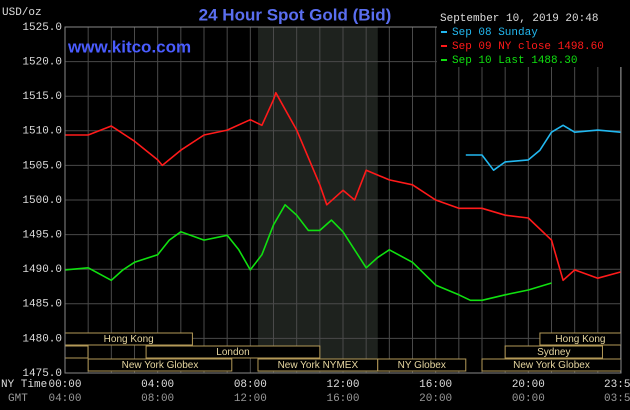 Image resolution: width=630 pixels, height=410 pixels. Describe the element at coordinates (42, 270) in the screenshot. I see `y-tick-label: 1490.0` at that location.